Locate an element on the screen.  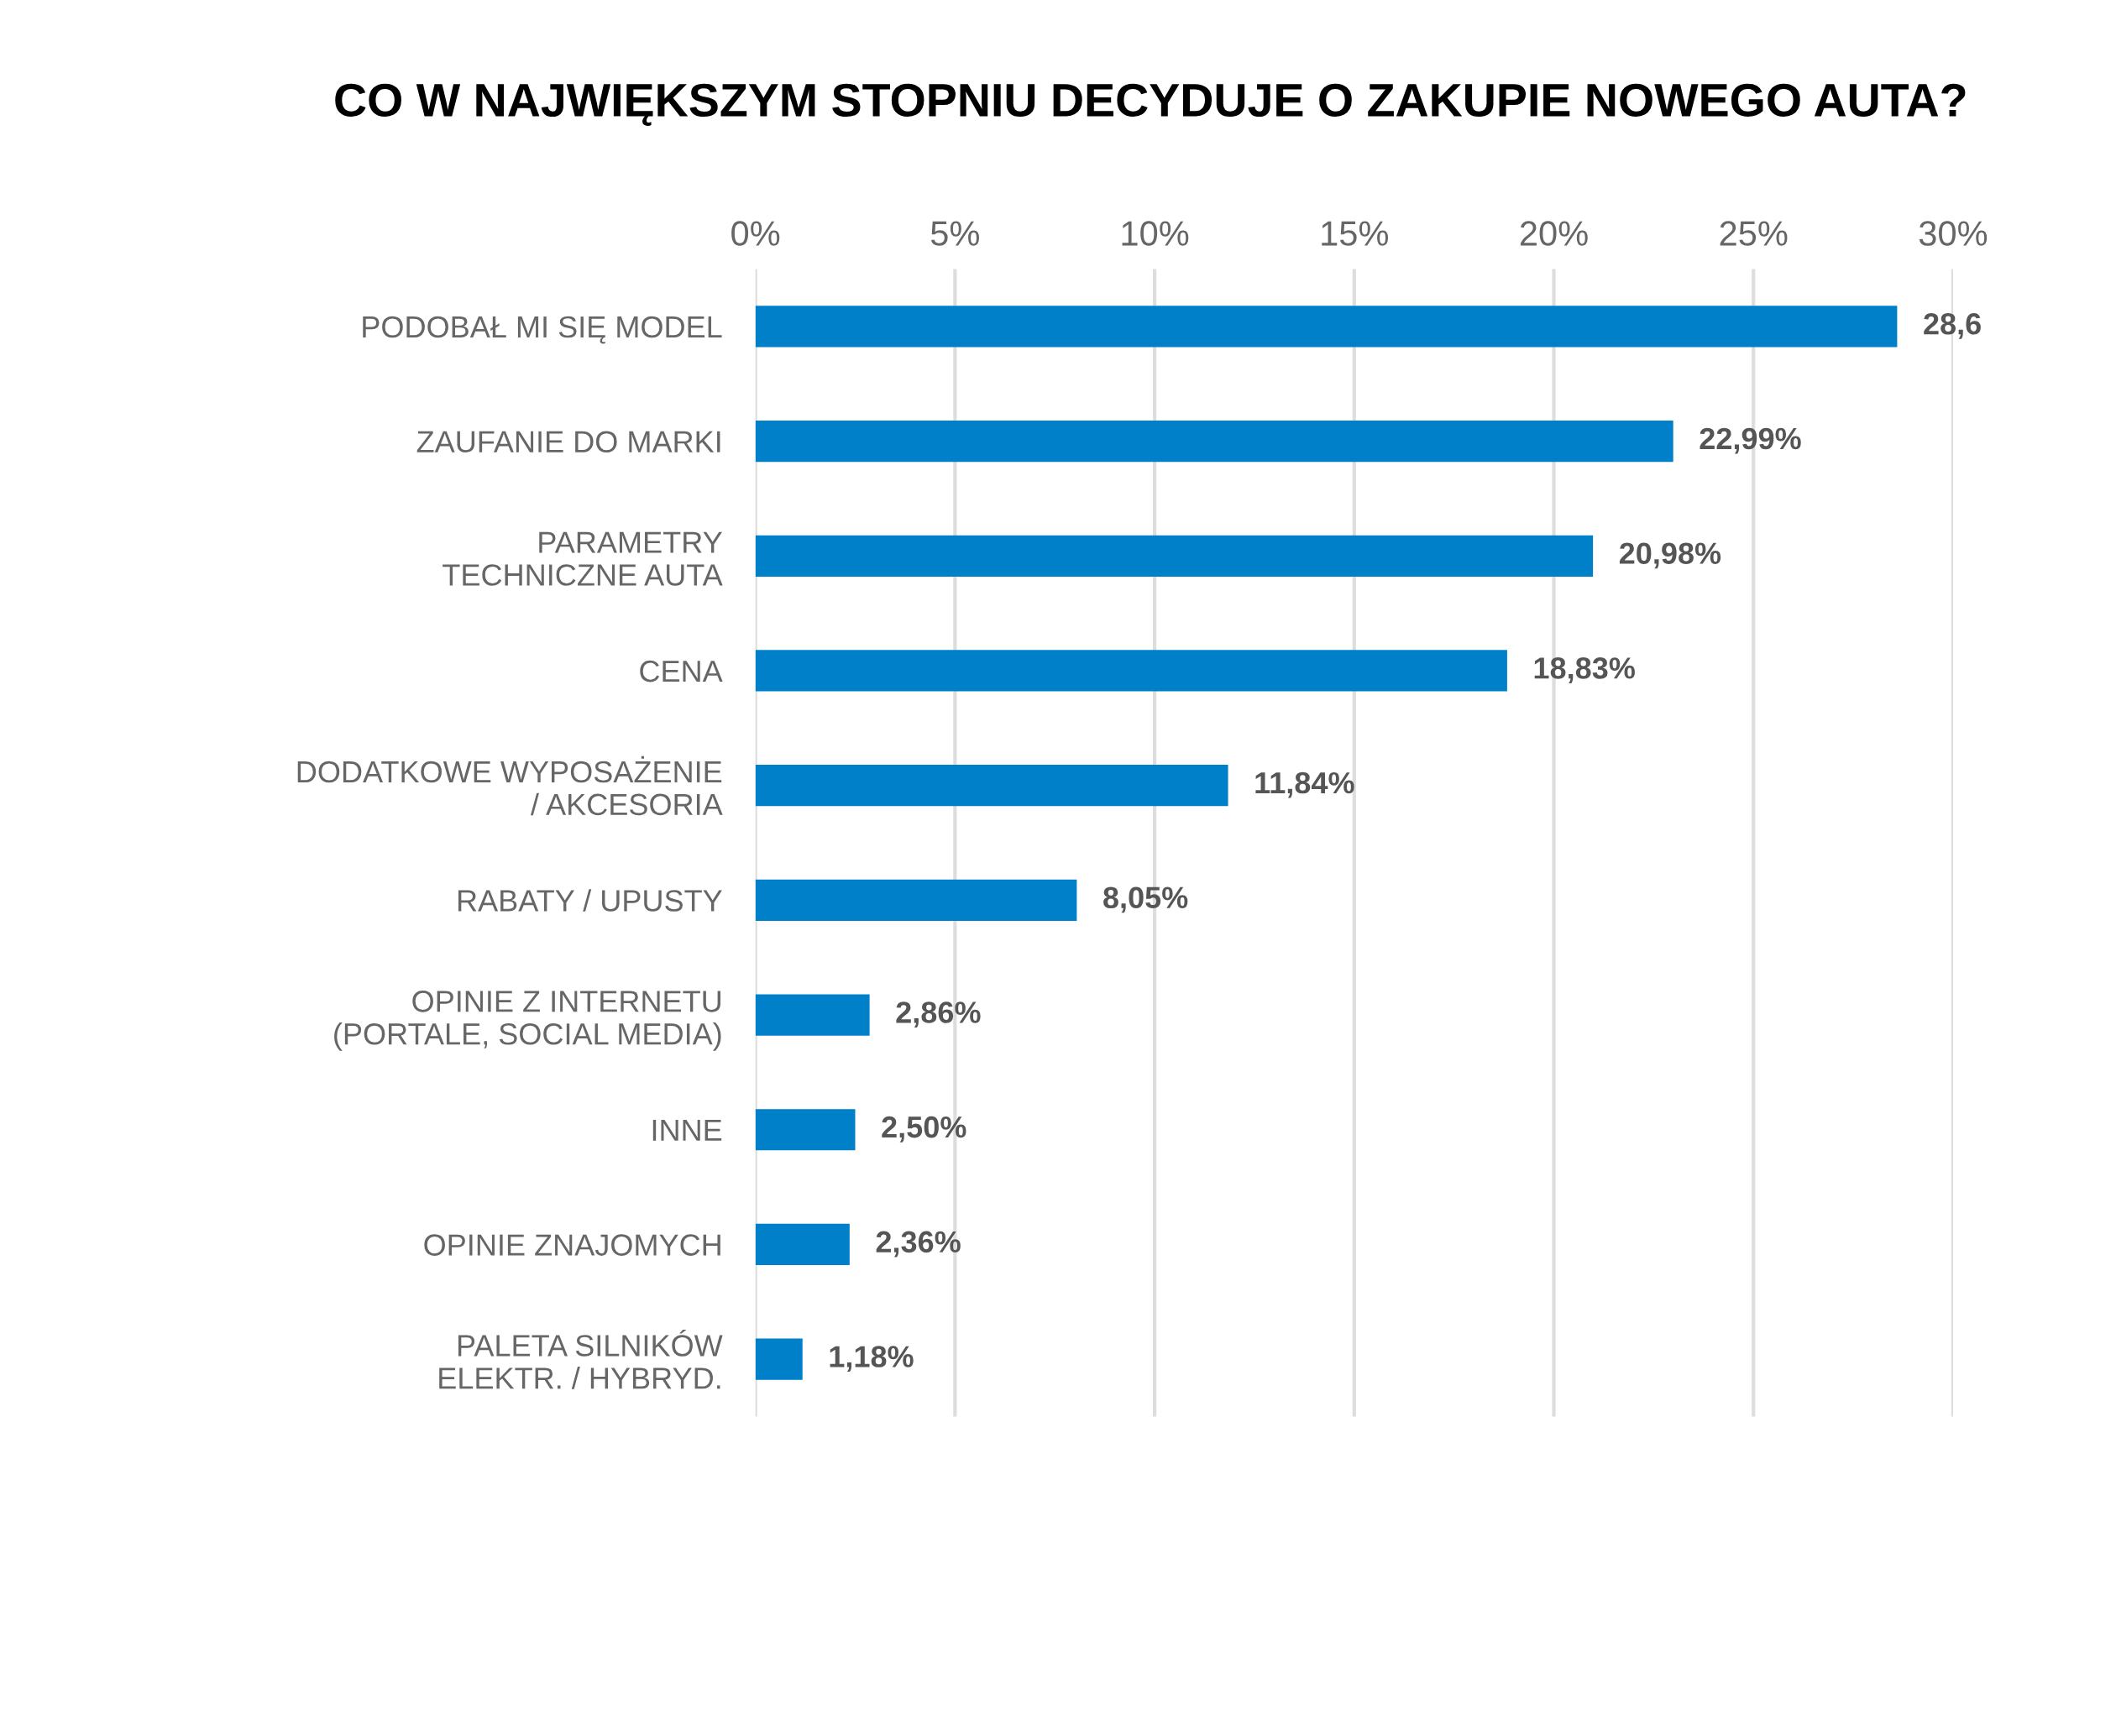
data-label: 2,86% is located at coordinates (939, 1014).